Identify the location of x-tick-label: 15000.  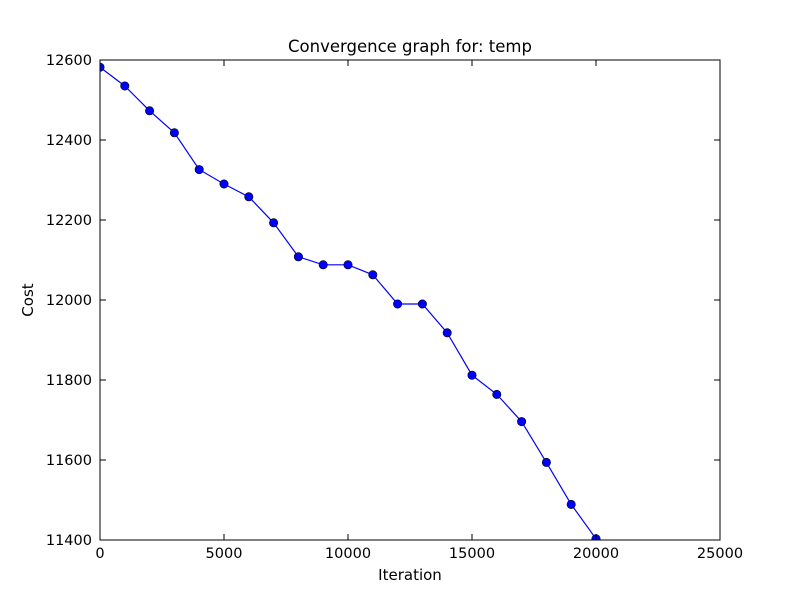
(472, 554).